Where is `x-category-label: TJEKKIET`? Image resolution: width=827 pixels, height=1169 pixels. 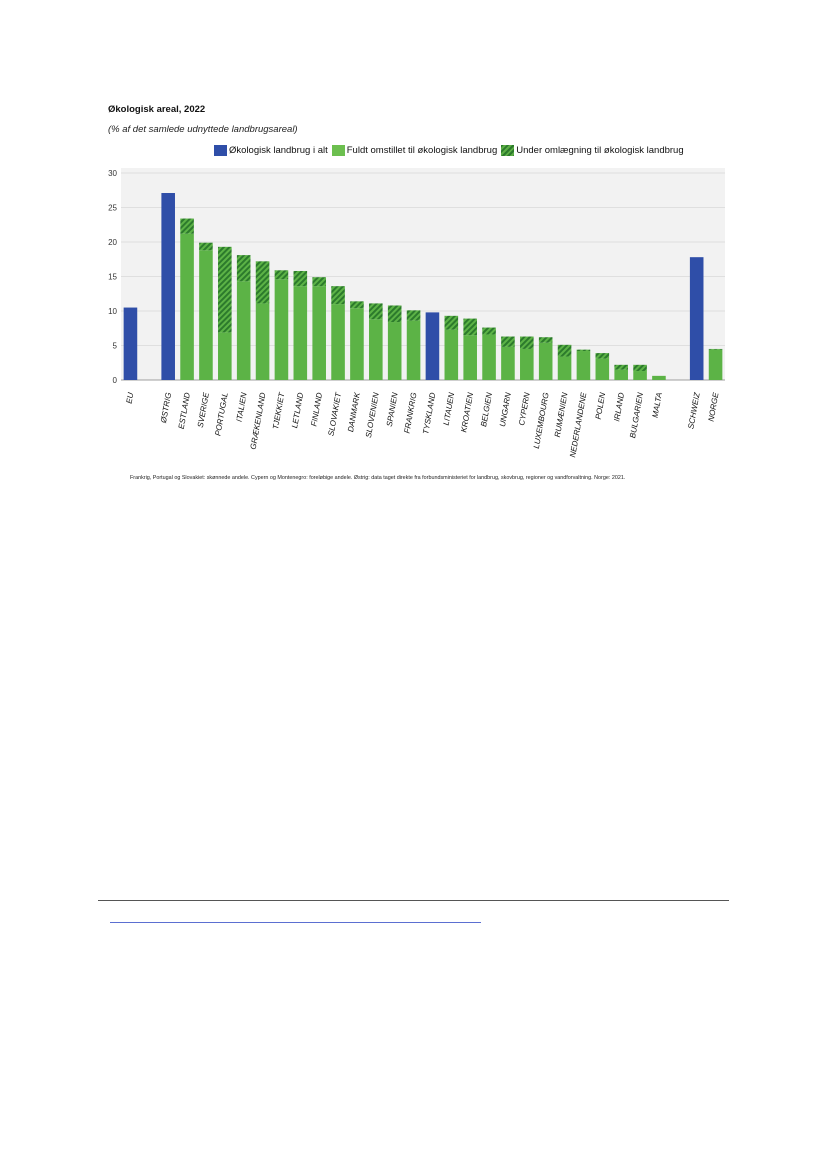
x-category-label: TJEKKIET is located at coordinates (279, 410).